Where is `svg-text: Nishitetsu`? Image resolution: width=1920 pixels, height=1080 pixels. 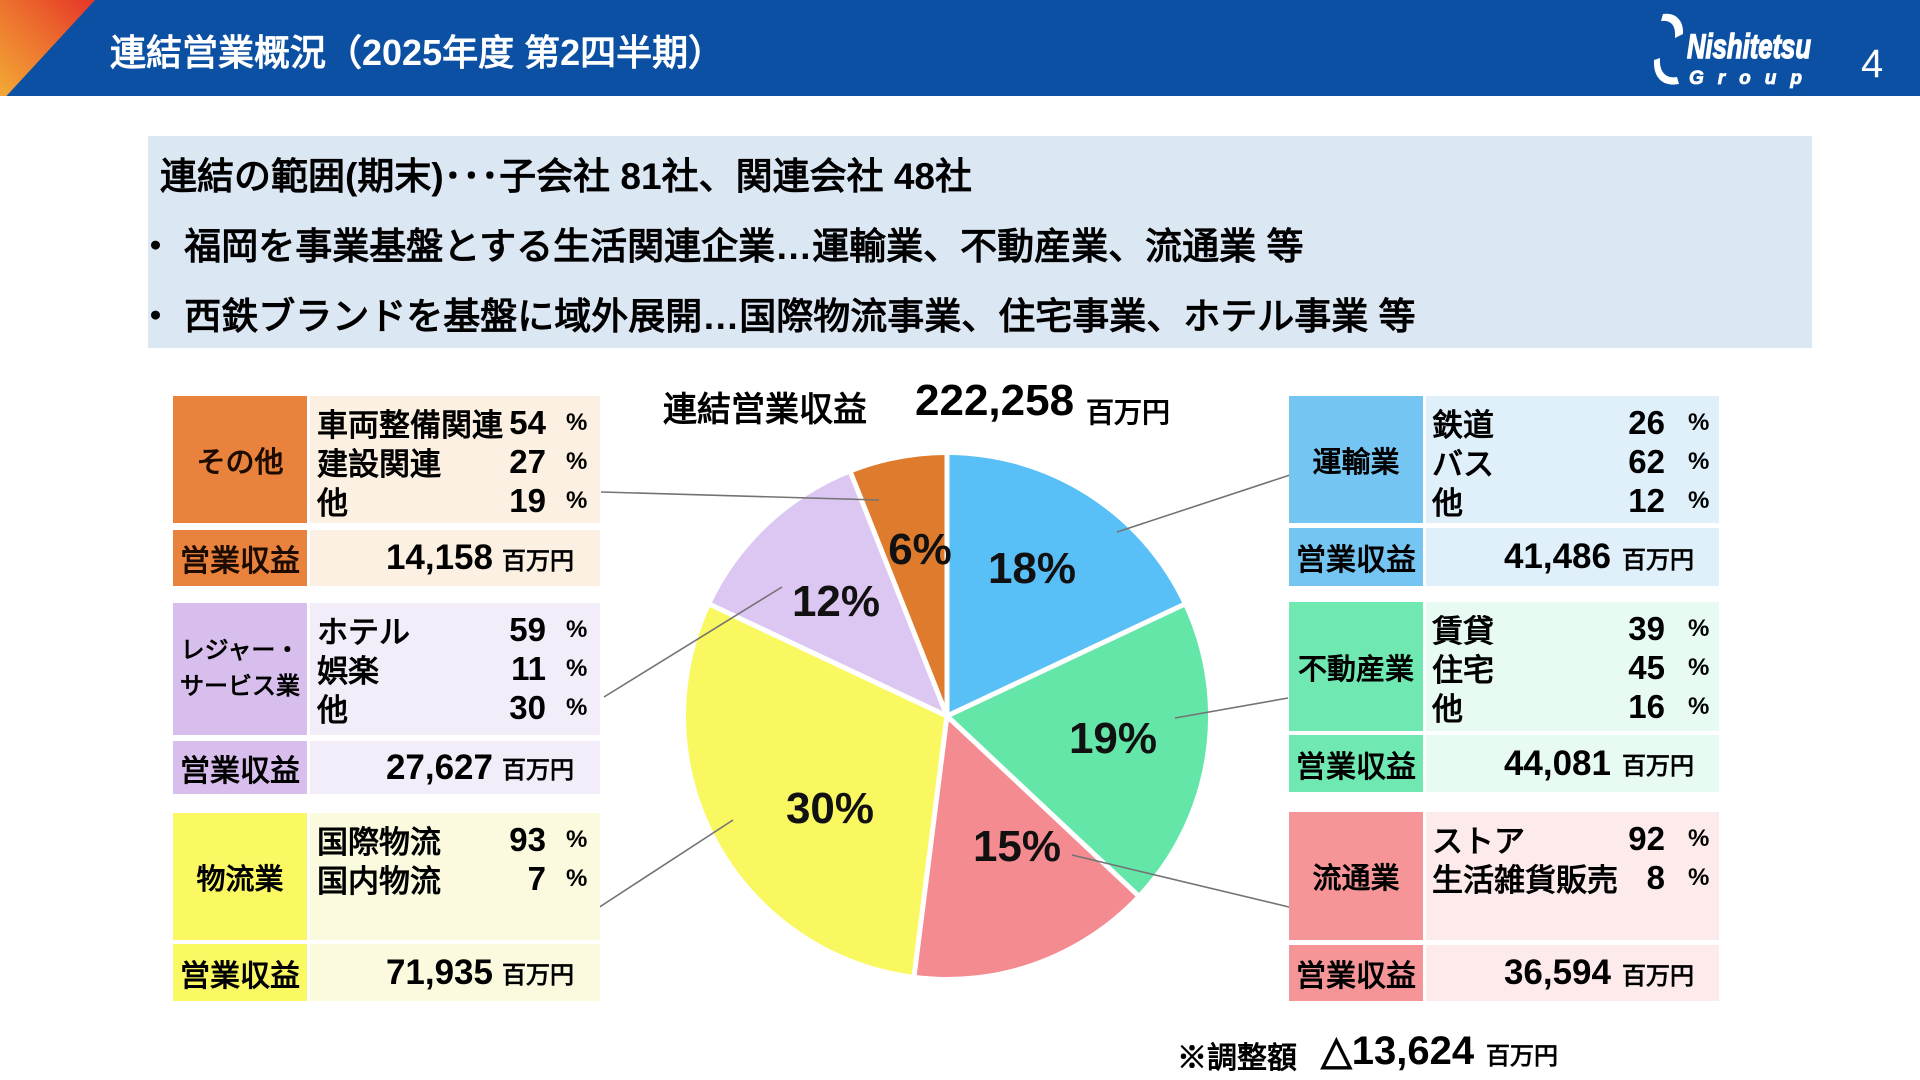
svg-text: Nishitetsu is located at coordinates (1749, 47).